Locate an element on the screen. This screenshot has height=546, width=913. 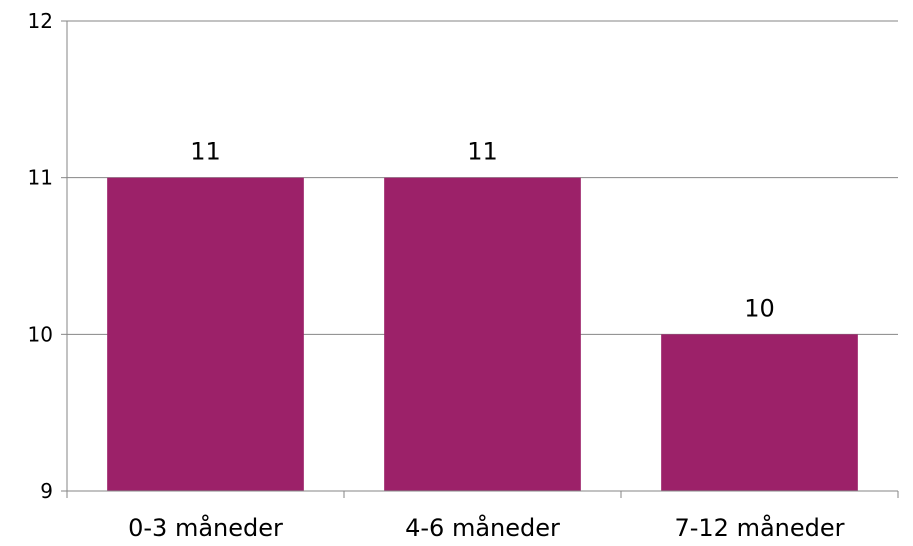
x-category-label-0: 0-3 måneder is located at coordinates (205, 527).